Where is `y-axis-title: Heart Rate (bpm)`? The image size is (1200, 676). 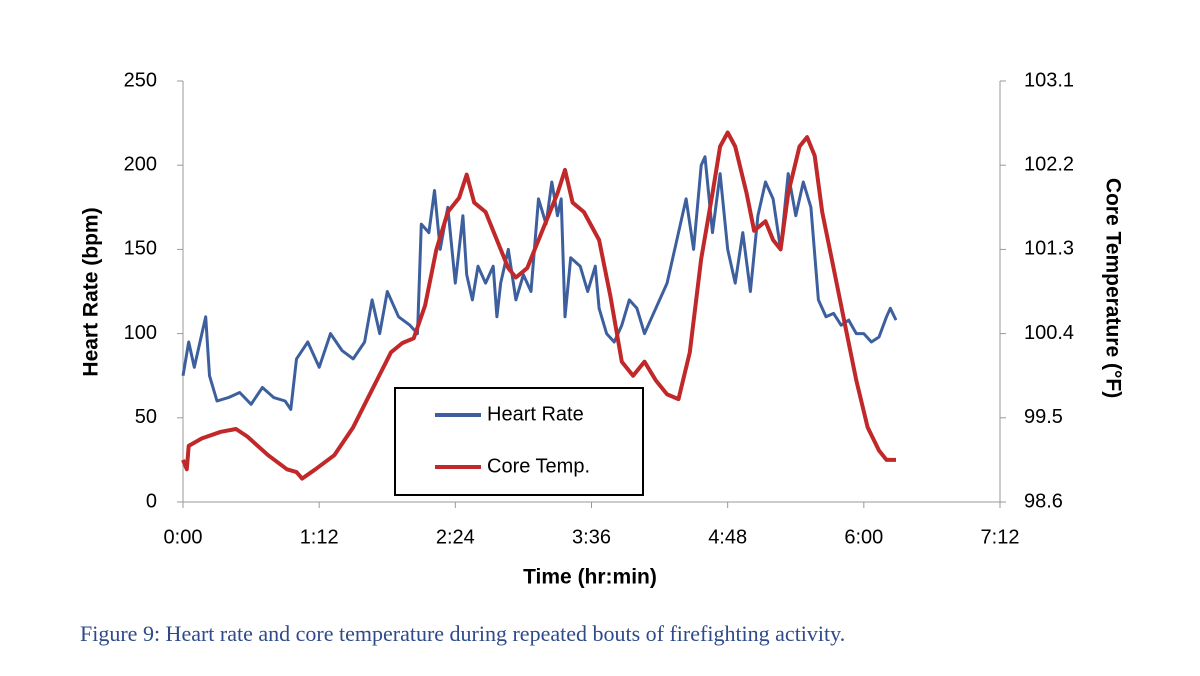
y-axis-title: Heart Rate (bpm) is located at coordinates (91, 291).